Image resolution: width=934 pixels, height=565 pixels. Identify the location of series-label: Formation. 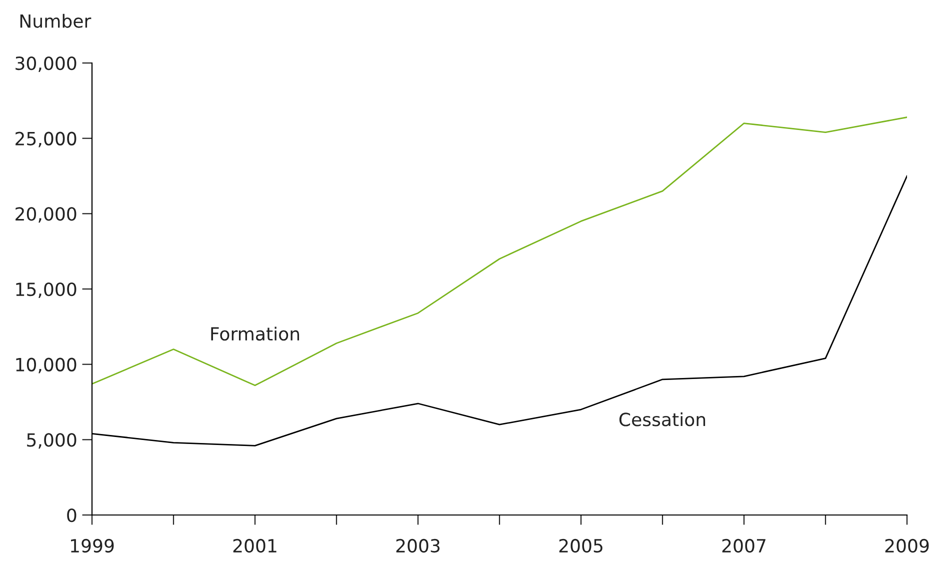
(255, 333).